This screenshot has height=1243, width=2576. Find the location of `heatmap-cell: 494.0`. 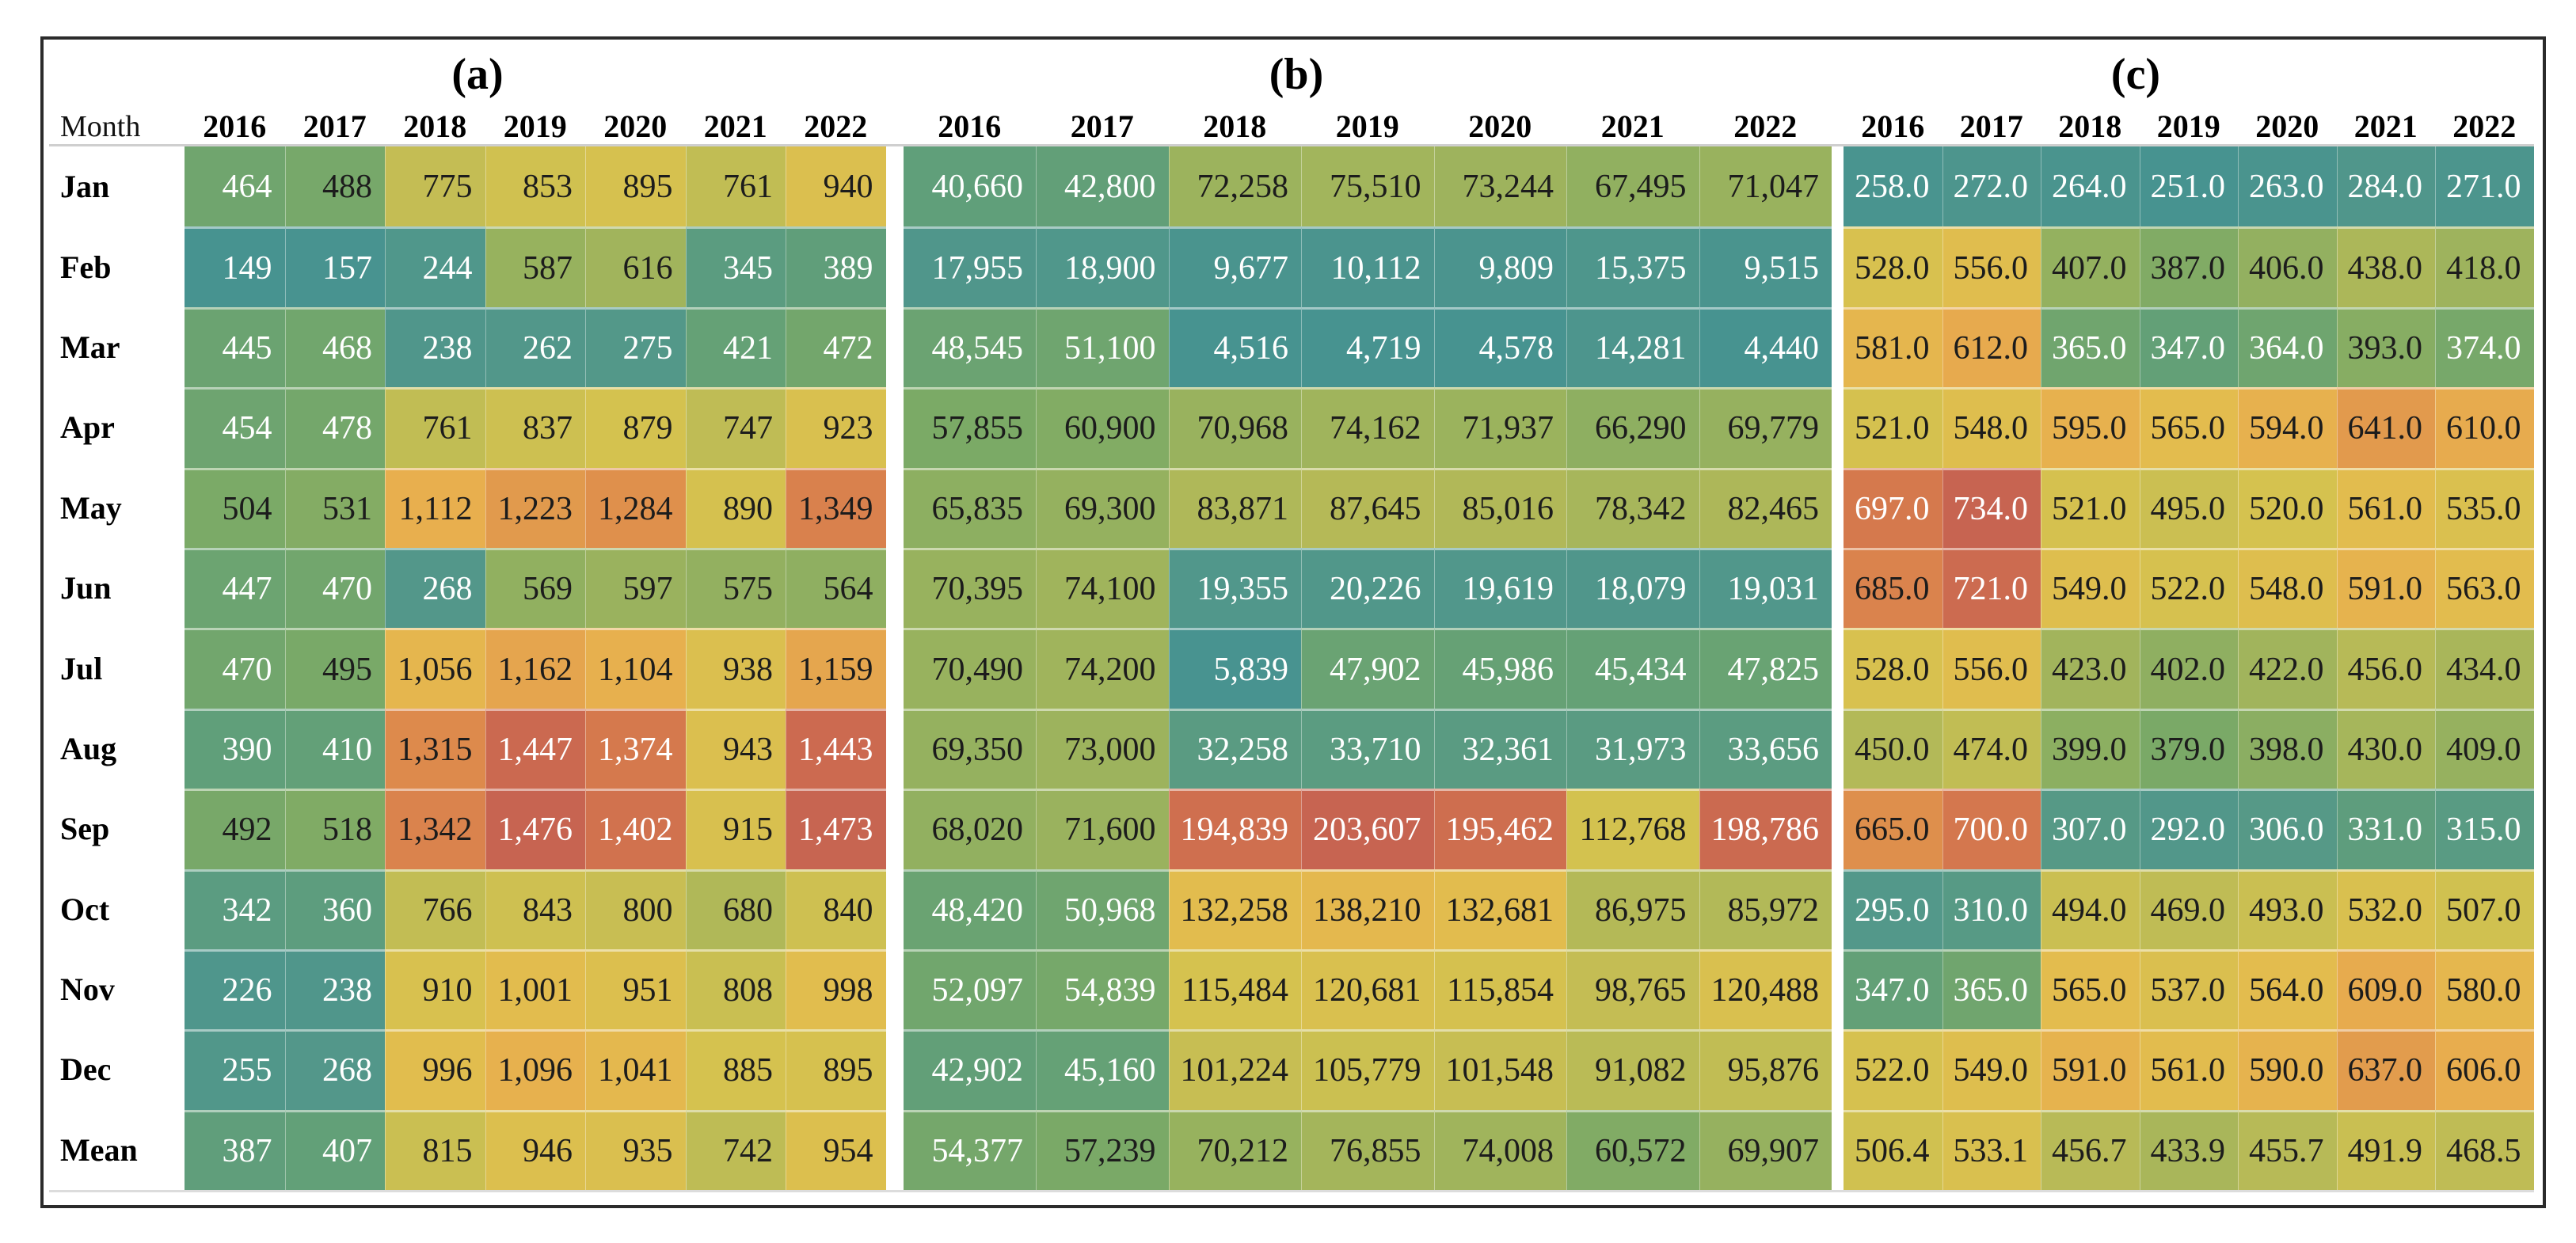

heatmap-cell: 494.0 is located at coordinates (2090, 909).